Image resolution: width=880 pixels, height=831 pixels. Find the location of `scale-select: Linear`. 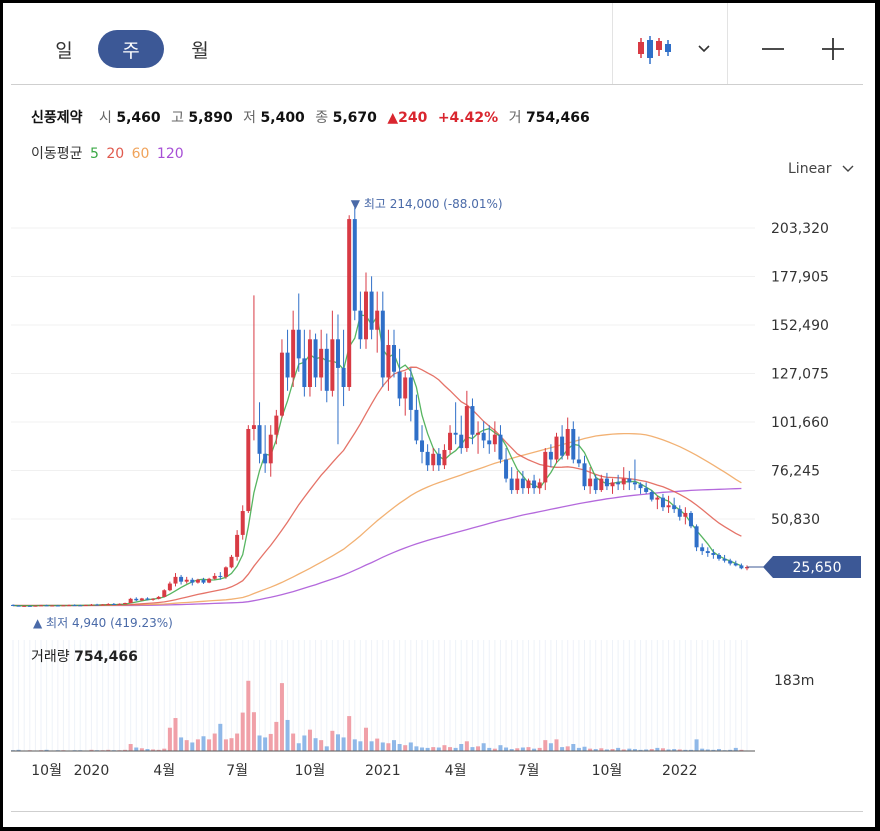

scale-select: Linear is located at coordinates (821, 169).